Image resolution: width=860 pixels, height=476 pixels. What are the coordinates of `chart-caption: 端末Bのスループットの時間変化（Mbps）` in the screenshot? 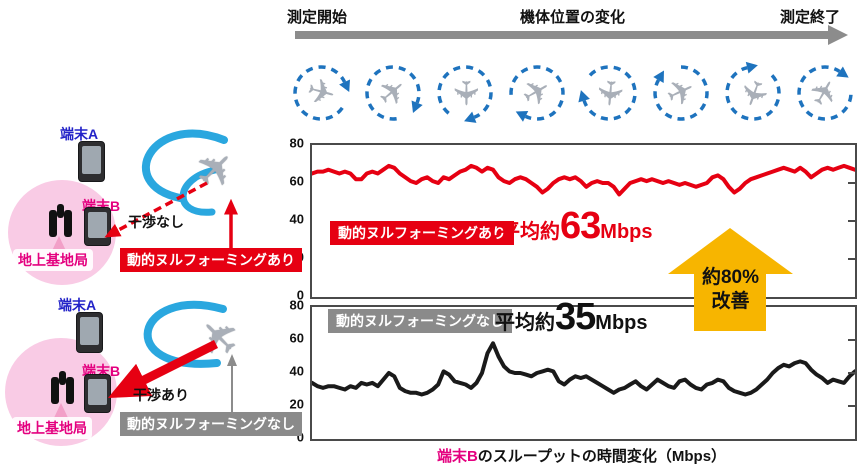 It's located at (581, 455).